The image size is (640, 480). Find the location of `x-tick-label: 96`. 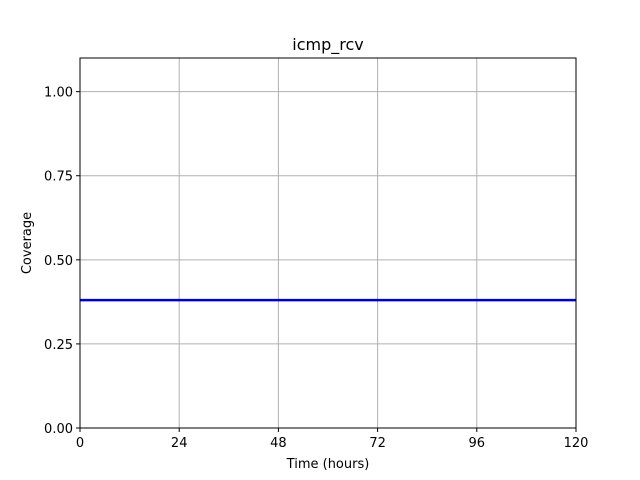

x-tick-label: 96 is located at coordinates (477, 443).